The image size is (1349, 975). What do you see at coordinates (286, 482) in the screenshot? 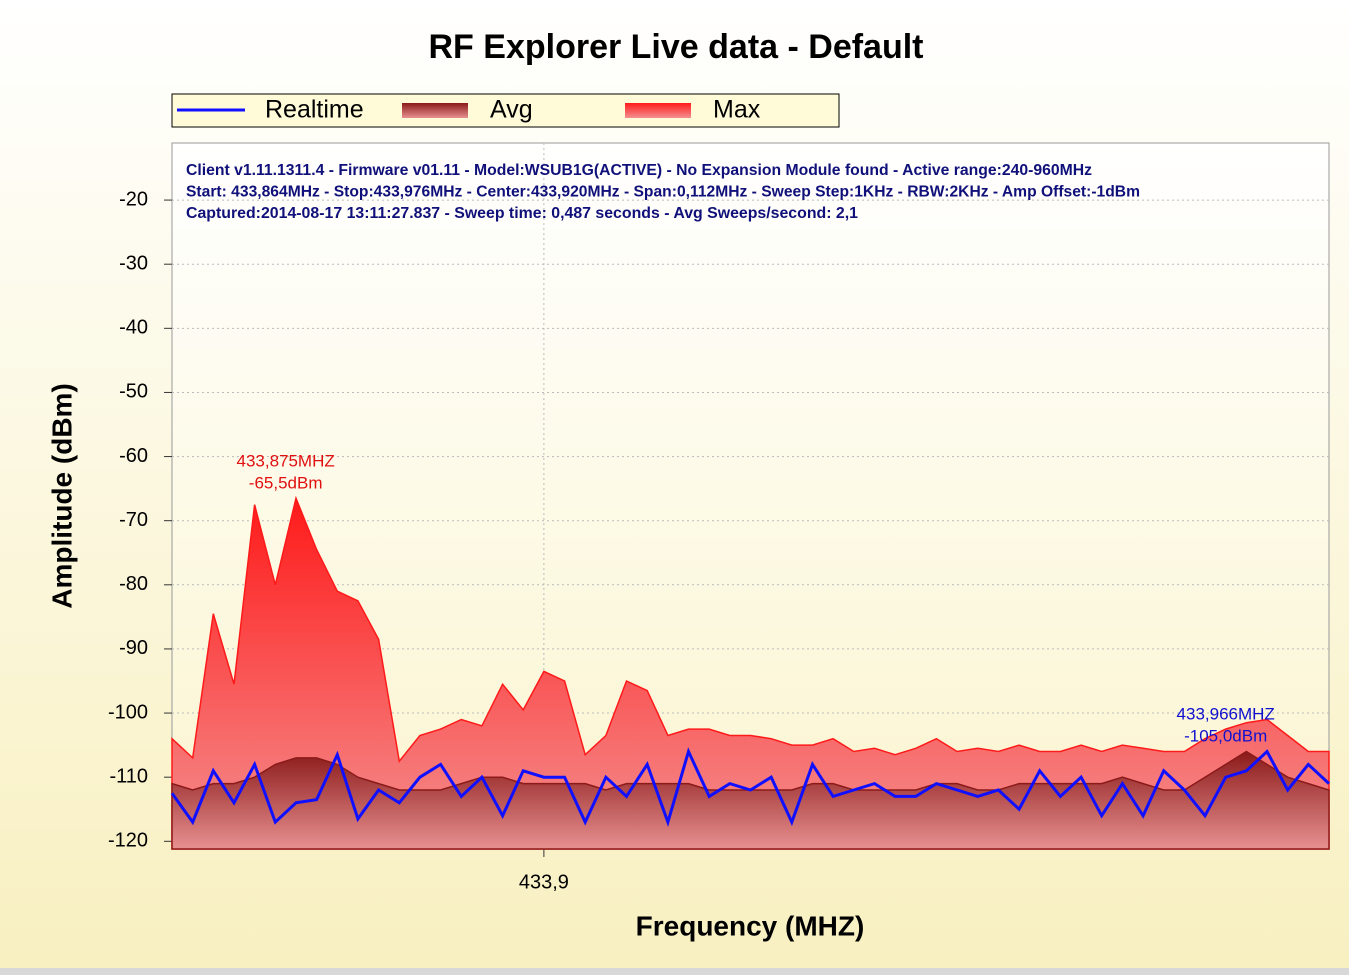
I see `annotation: -65,5dBm` at bounding box center [286, 482].